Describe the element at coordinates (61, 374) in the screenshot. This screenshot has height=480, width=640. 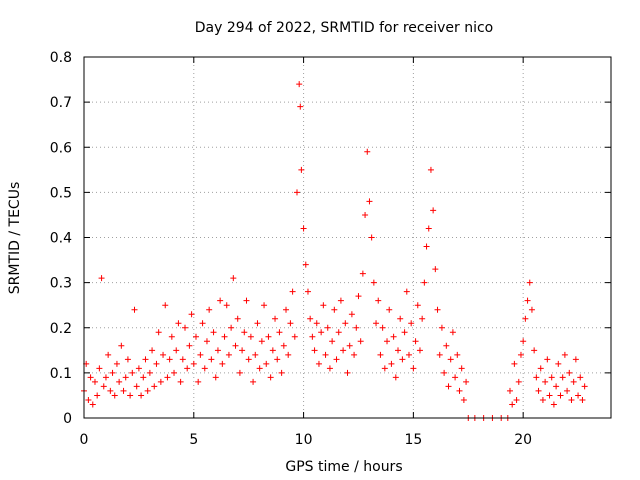
I see `y-tick-label: 0.1` at that location.